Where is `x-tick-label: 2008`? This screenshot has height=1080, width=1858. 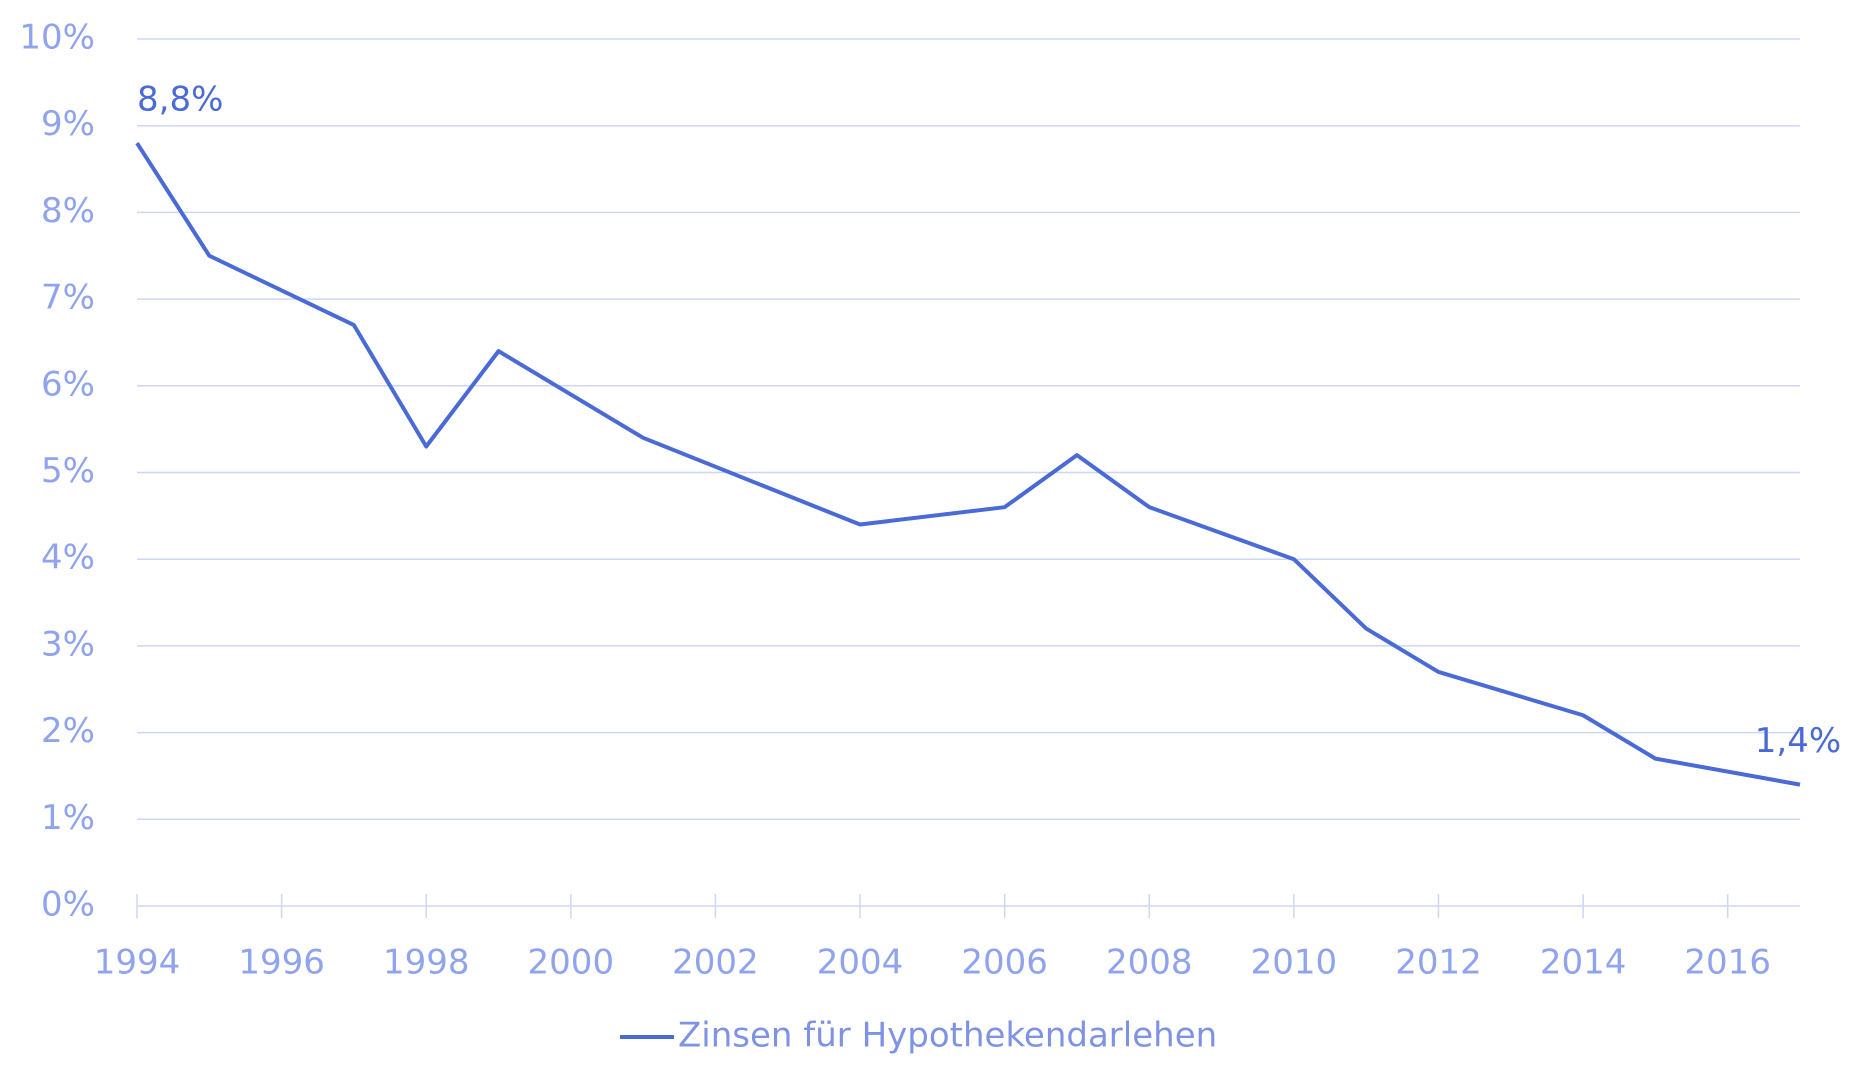 x-tick-label: 2008 is located at coordinates (1149, 963).